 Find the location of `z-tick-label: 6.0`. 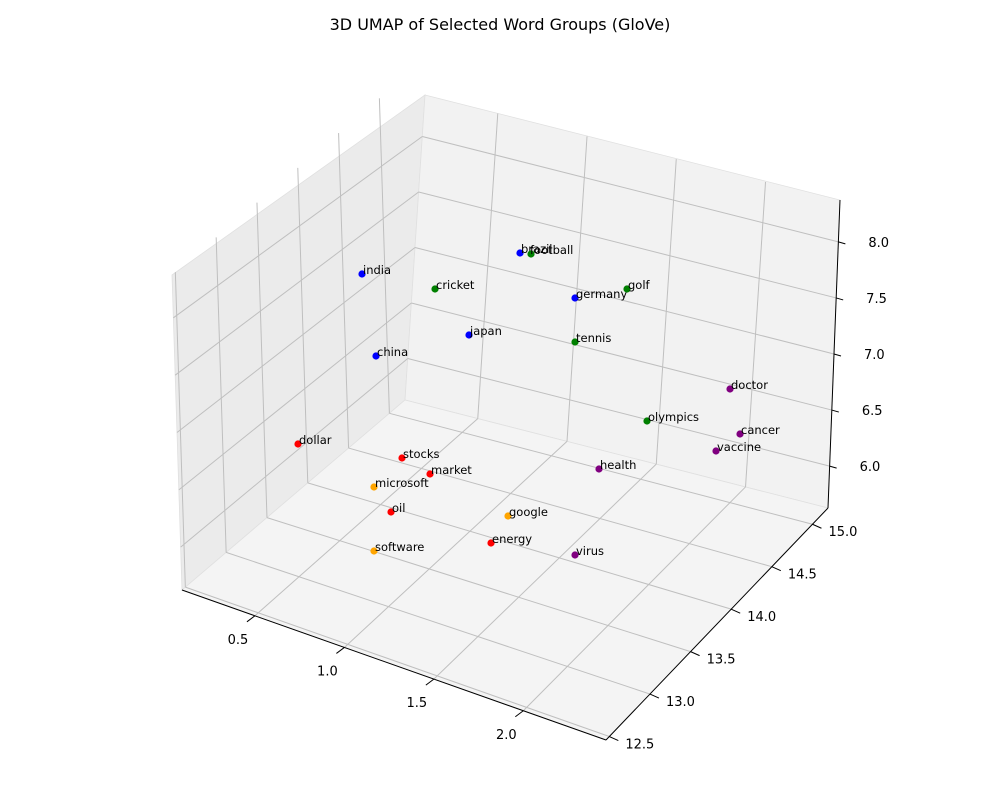

z-tick-label: 6.0 is located at coordinates (870, 467).